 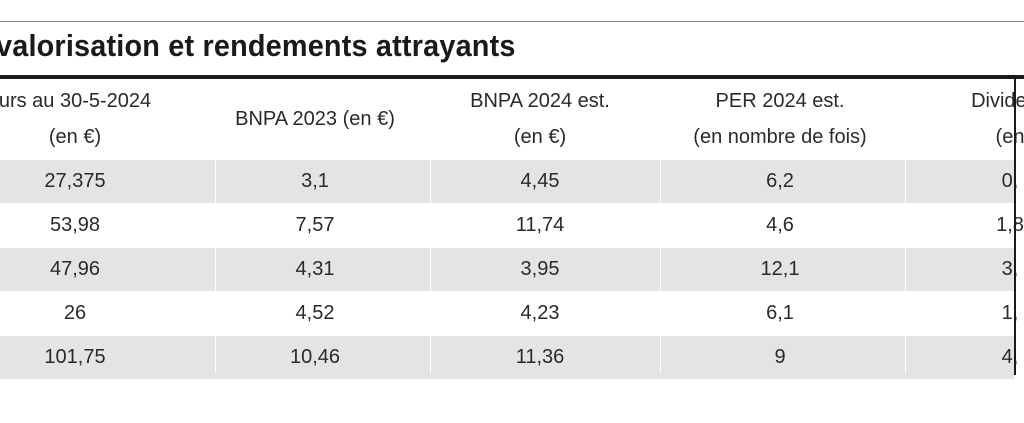 I want to click on cell-bnpa-2024: 3,95, so click(x=540, y=269).